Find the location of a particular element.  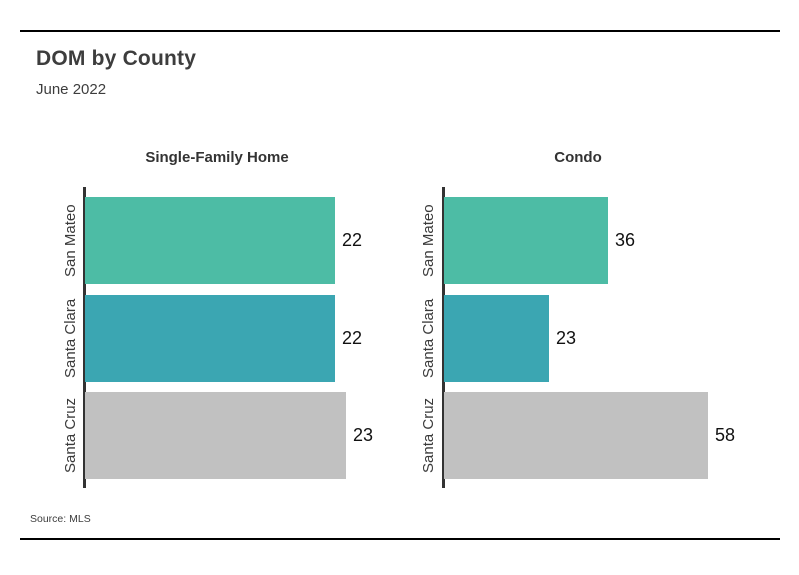

top-rule is located at coordinates (400, 31).